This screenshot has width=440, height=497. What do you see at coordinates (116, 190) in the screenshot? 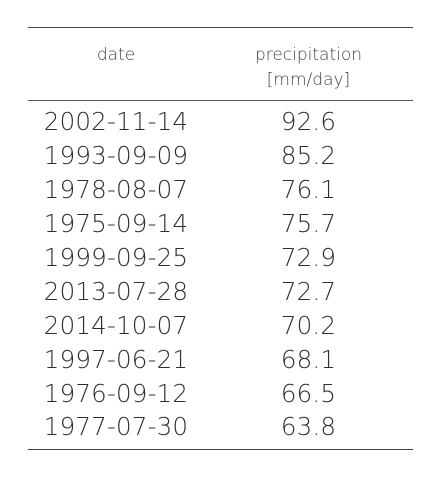
I see `date-cell: 1978-08-07` at bounding box center [116, 190].